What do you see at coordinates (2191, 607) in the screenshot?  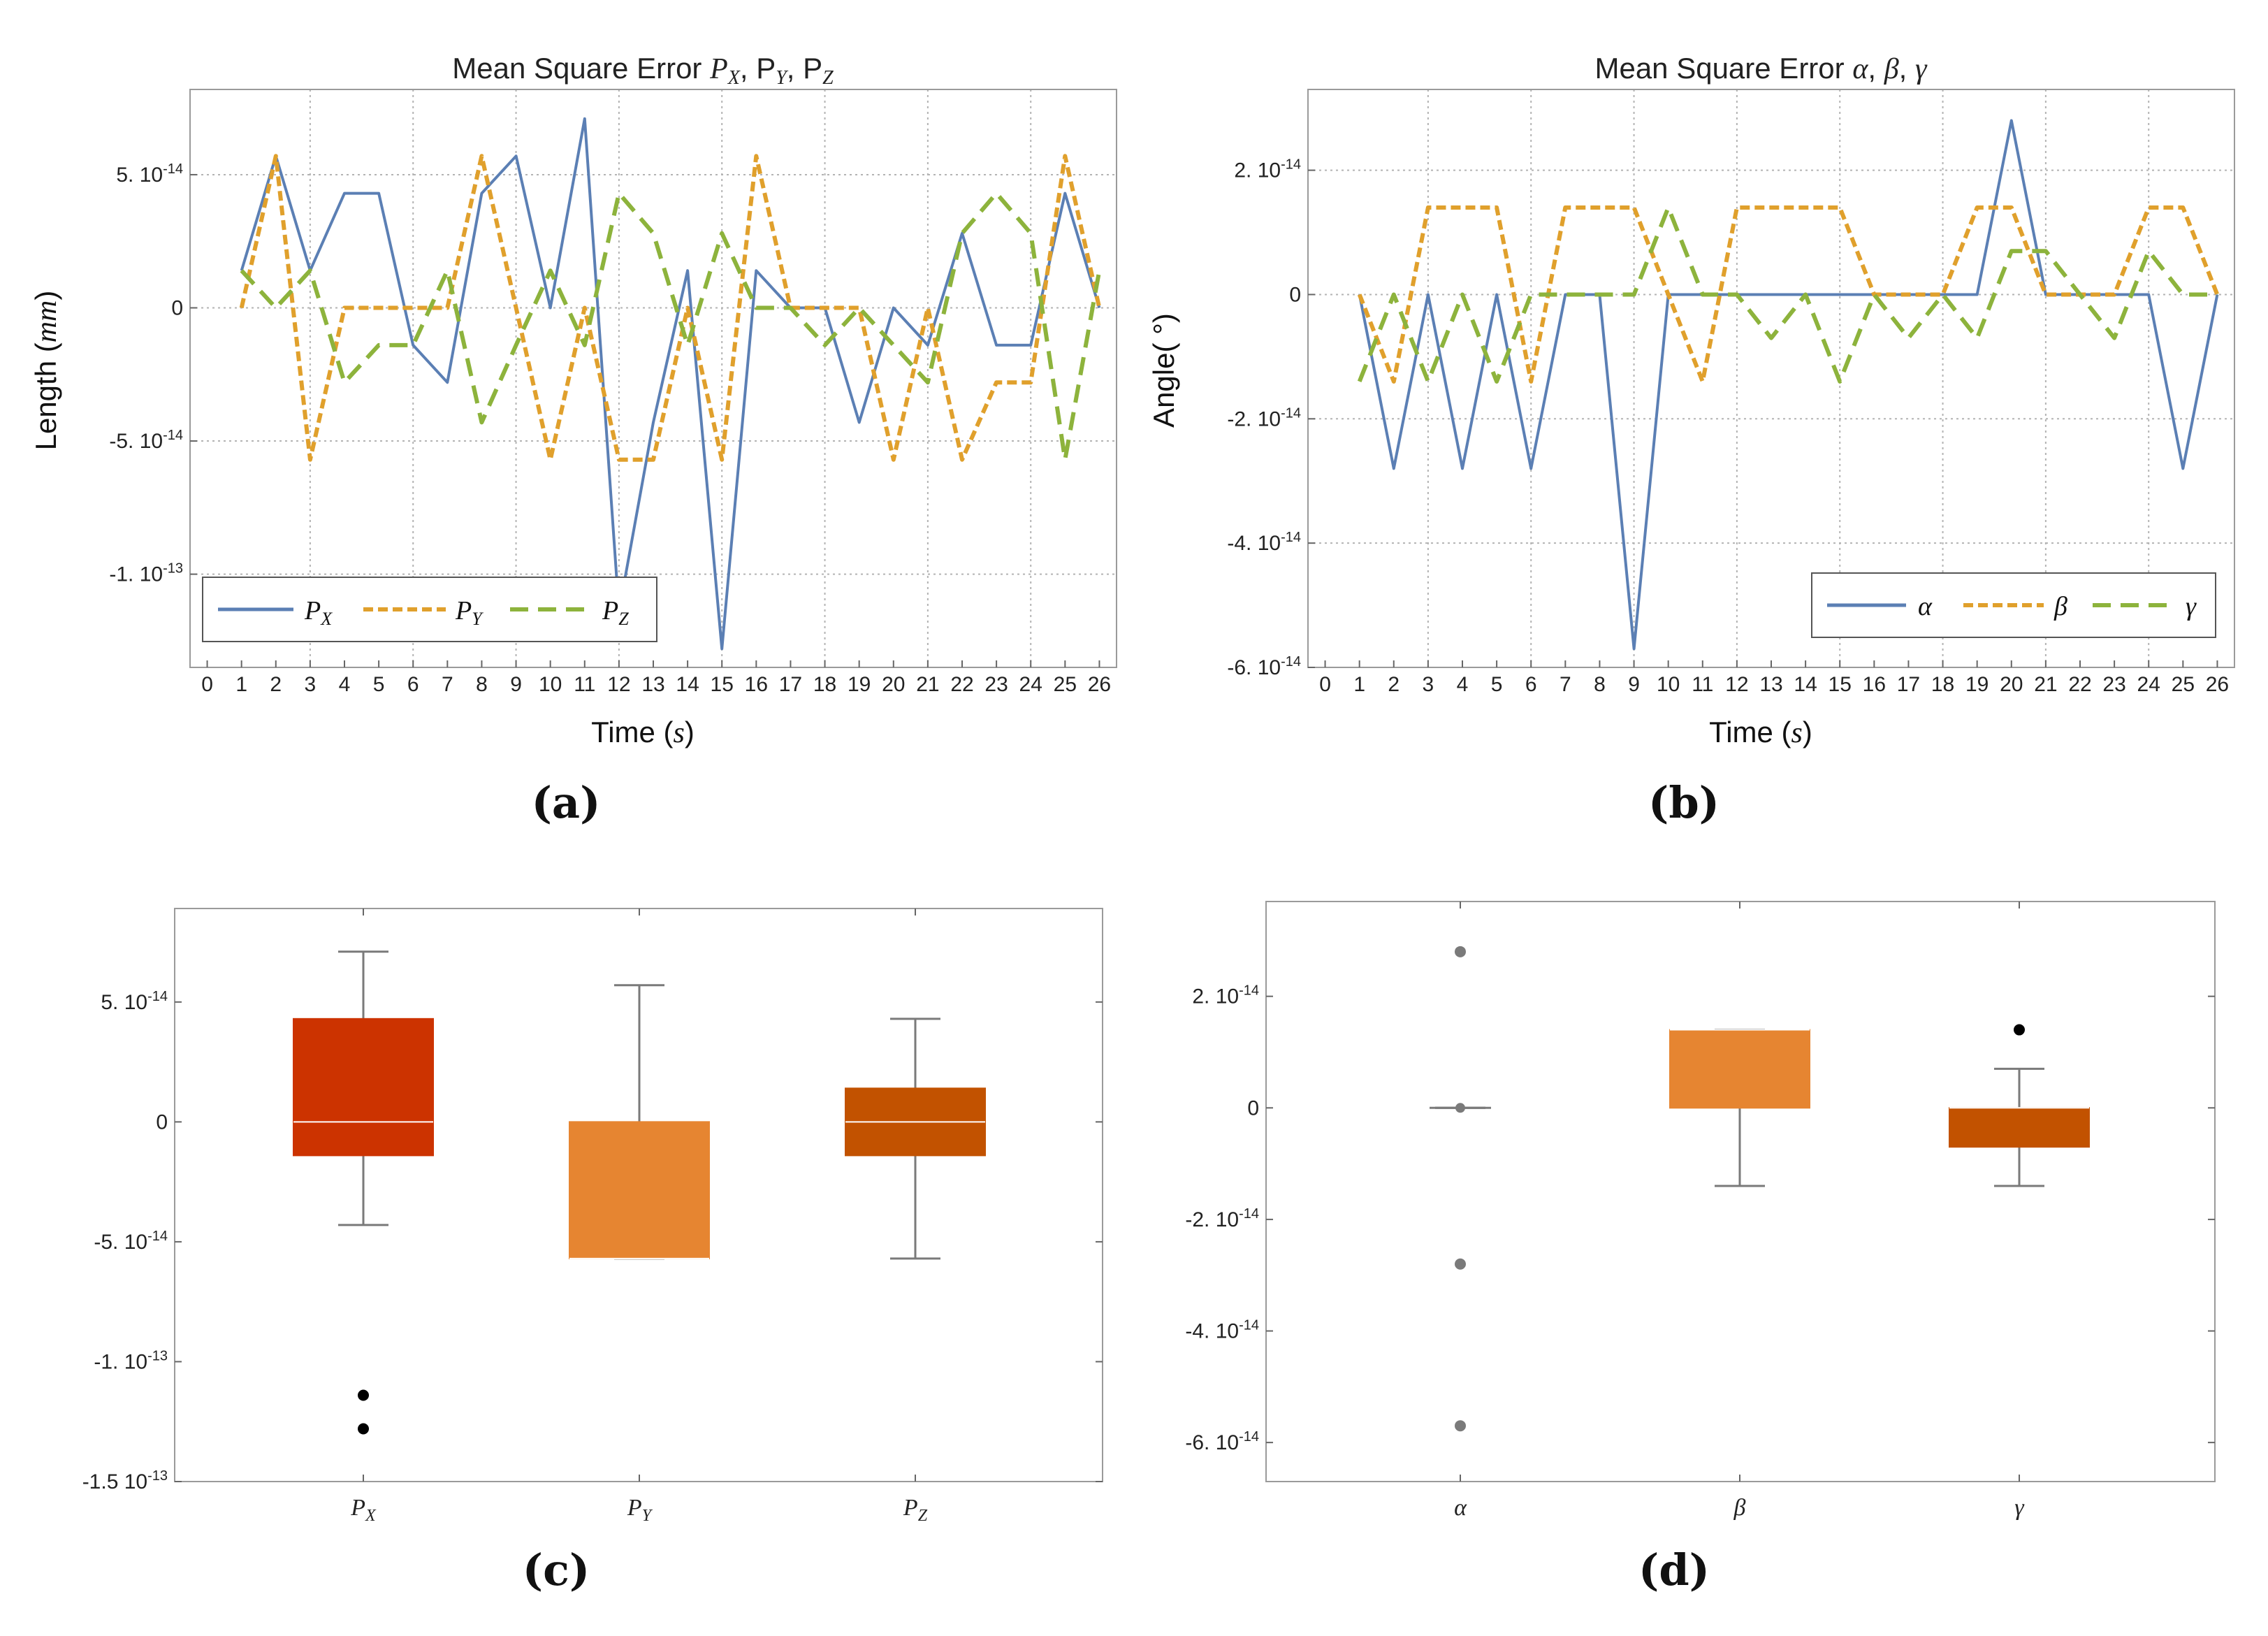 I see `legend-gamma: γ` at bounding box center [2191, 607].